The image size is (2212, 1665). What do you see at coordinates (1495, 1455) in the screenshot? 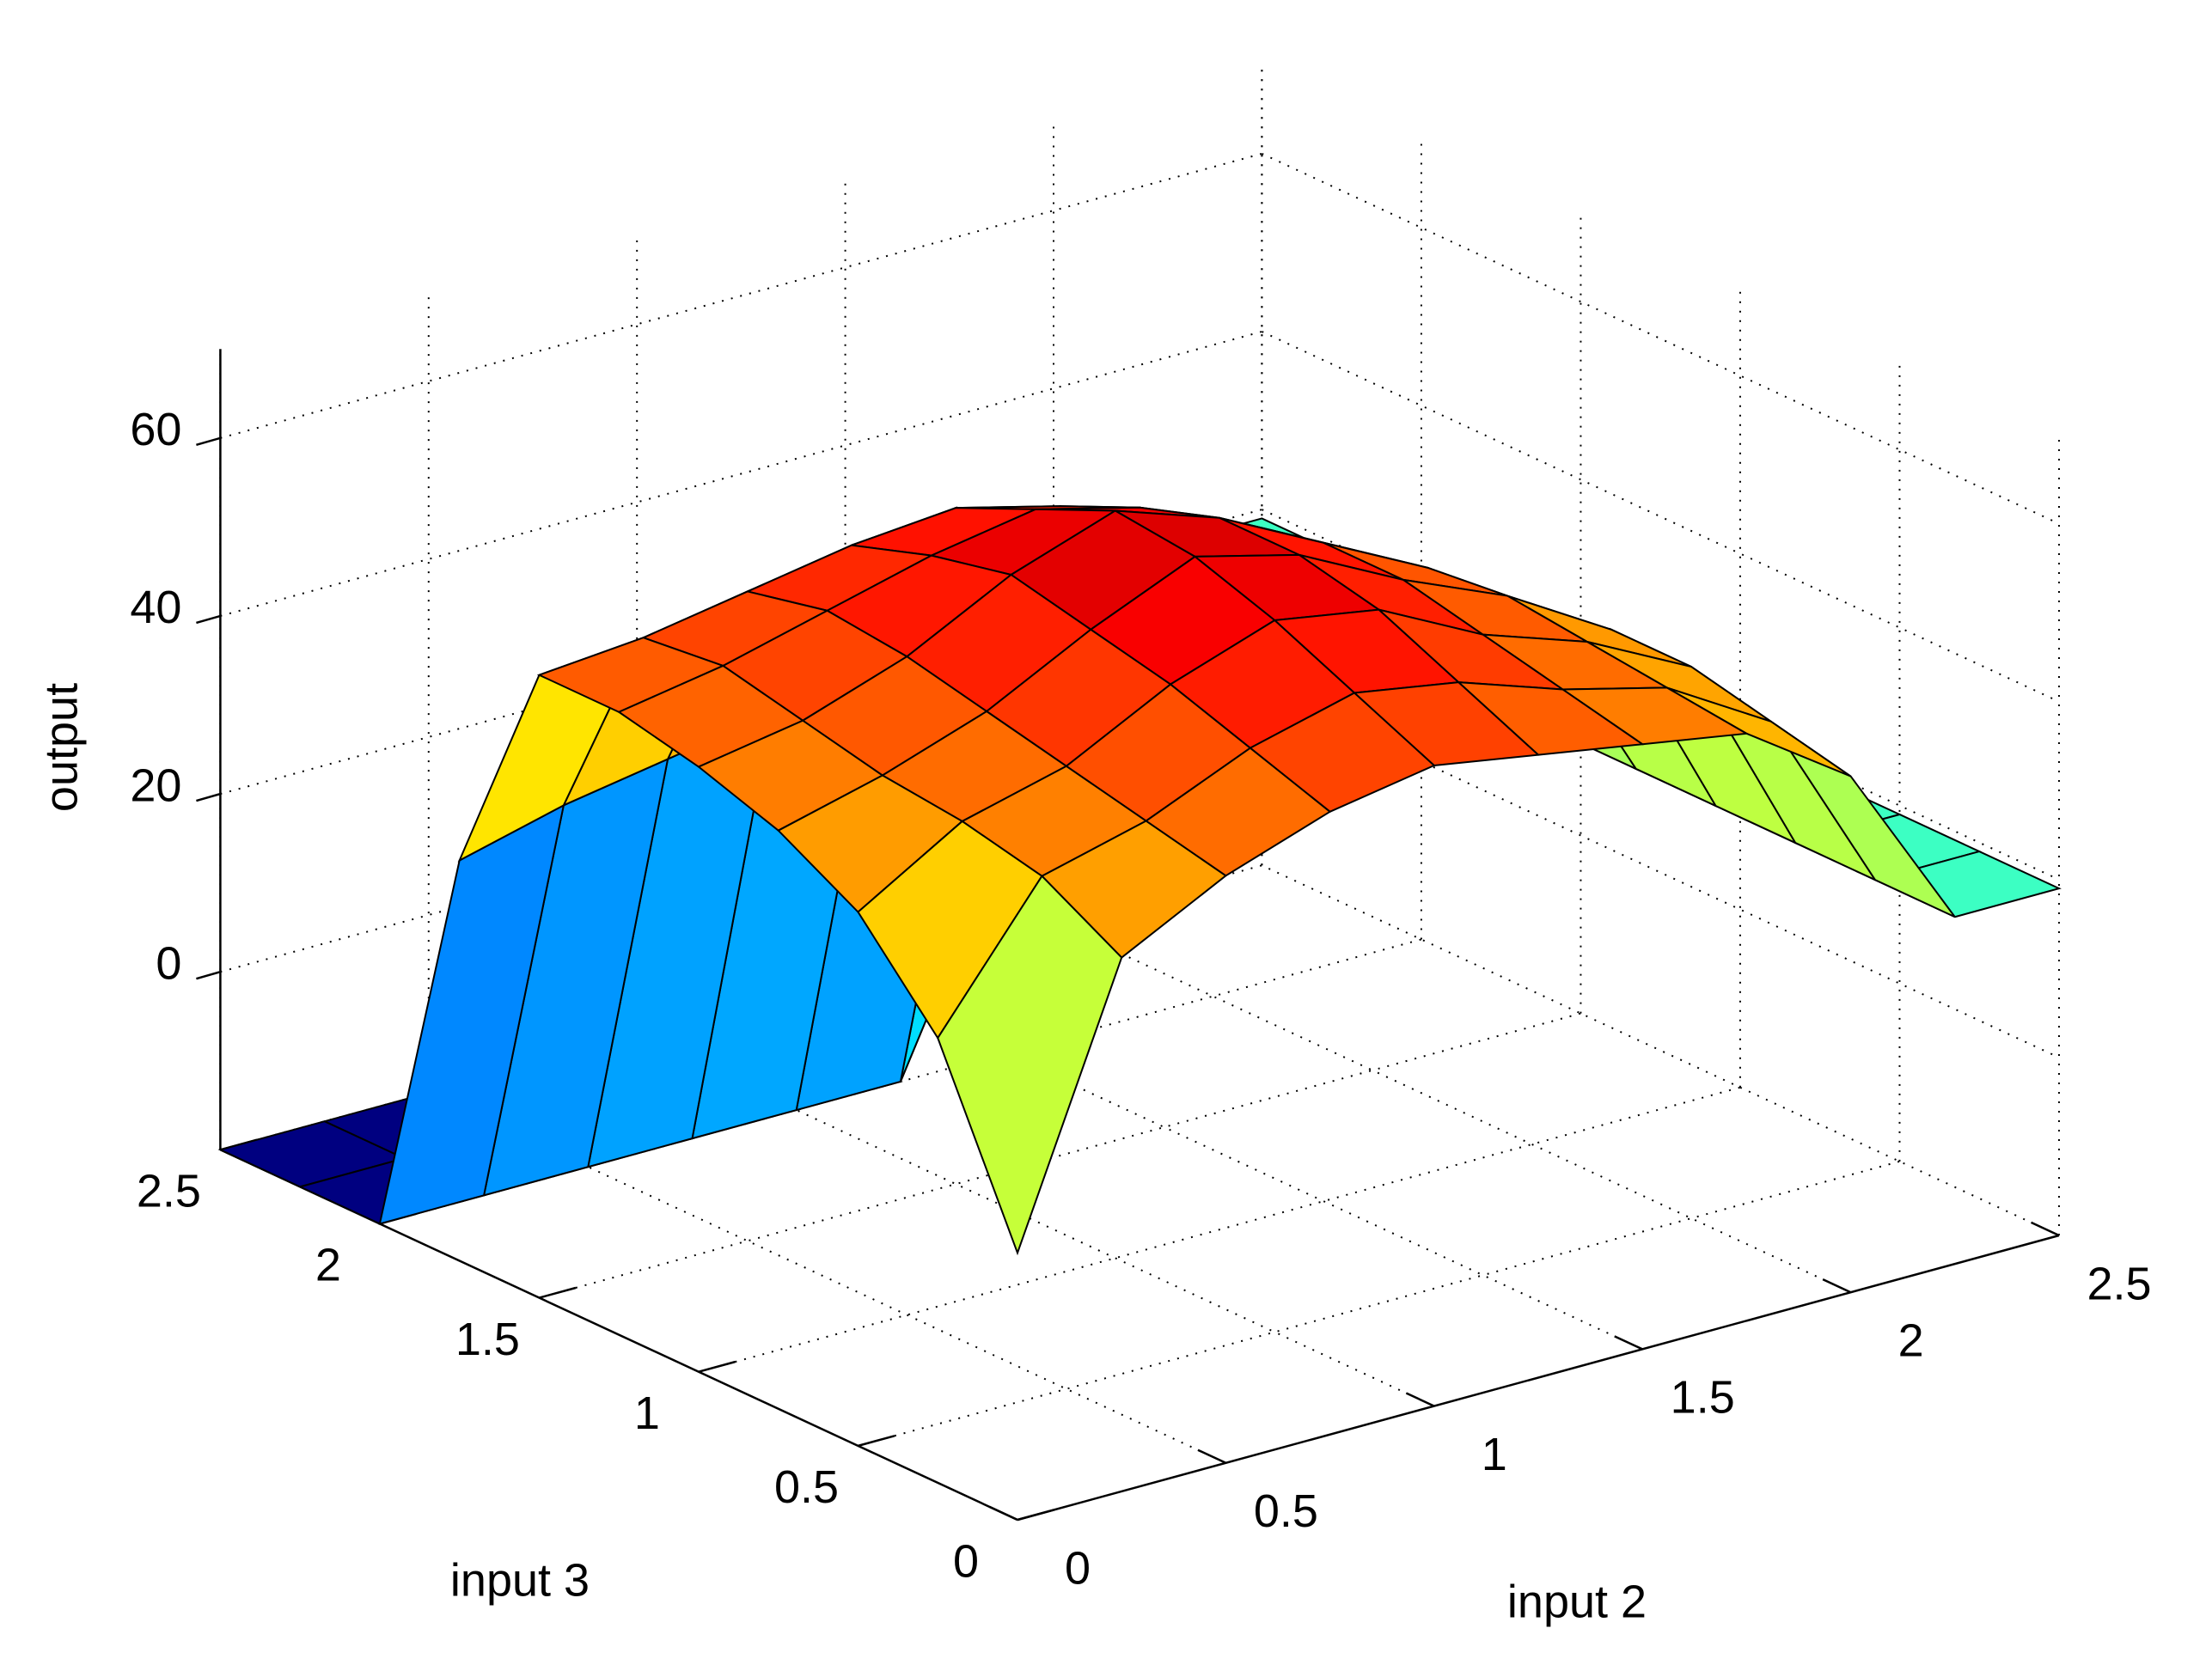
I see `x-tick-label: 1` at bounding box center [1495, 1455].